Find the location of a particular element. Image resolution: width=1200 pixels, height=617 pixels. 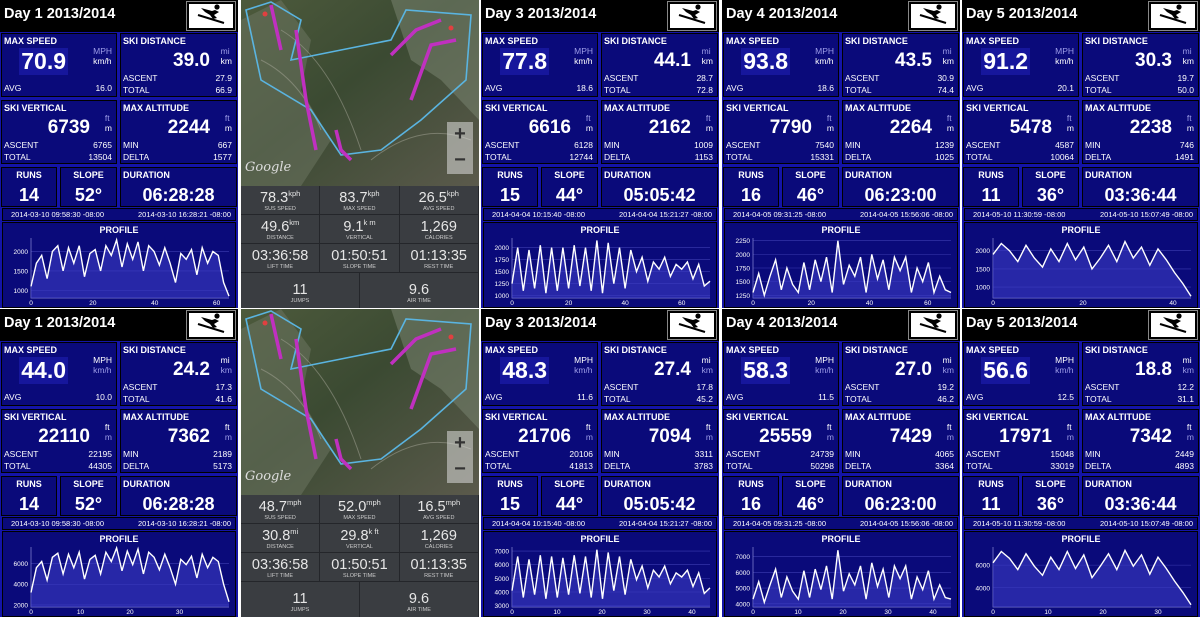

distance-ascent-value: 19.7 is located at coordinates (1185, 78).